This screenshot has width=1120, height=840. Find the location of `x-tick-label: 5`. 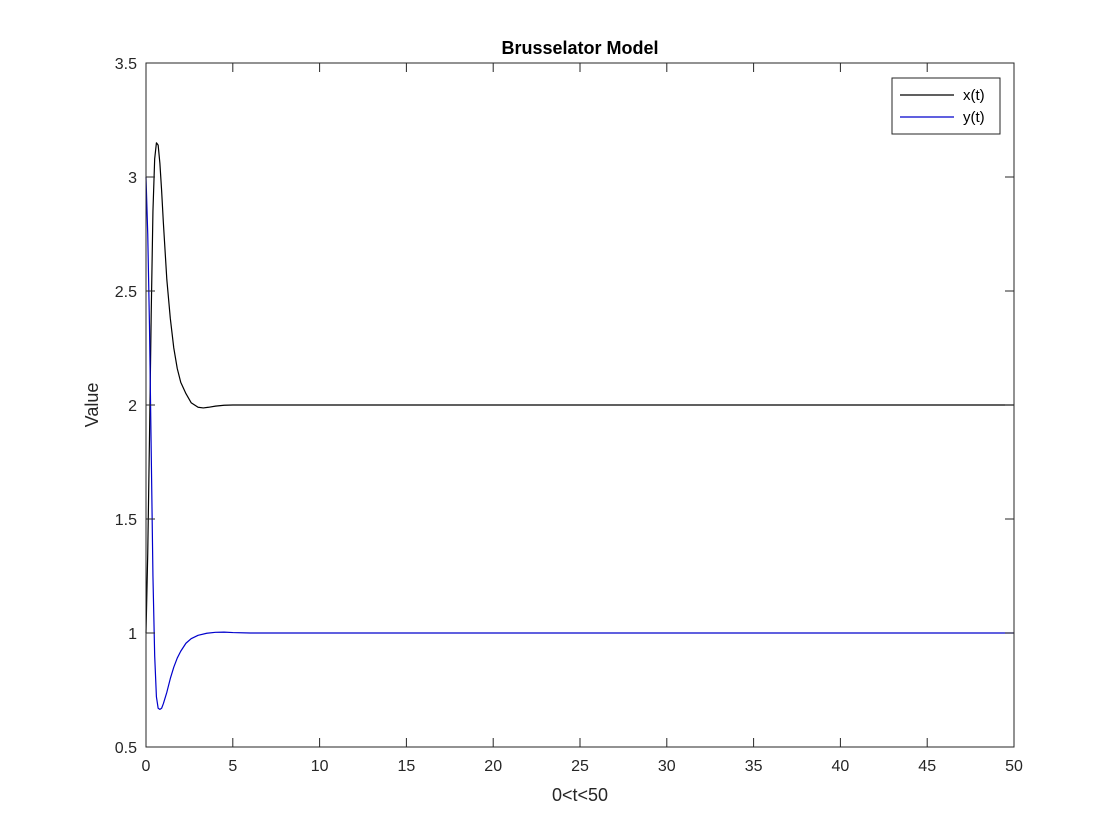

x-tick-label: 5 is located at coordinates (232, 766).